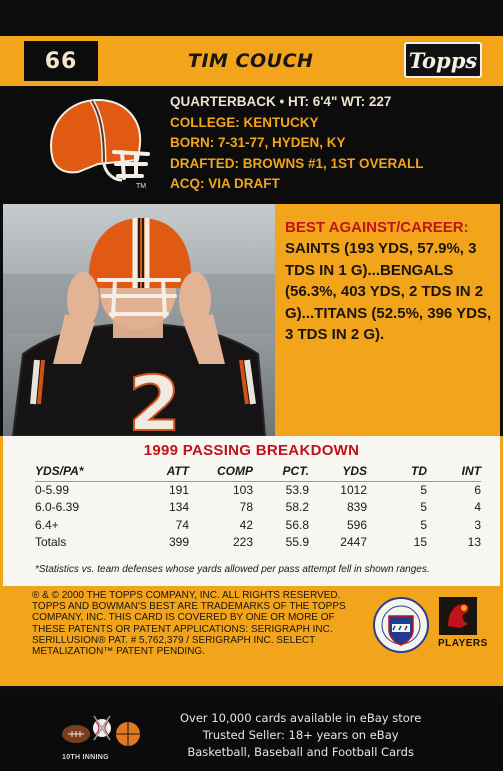 This screenshot has height=771, width=503. Describe the element at coordinates (281, 101) in the screenshot. I see `bio-position: QUARTERBACK • HT: 6'4" WT: 227` at that location.